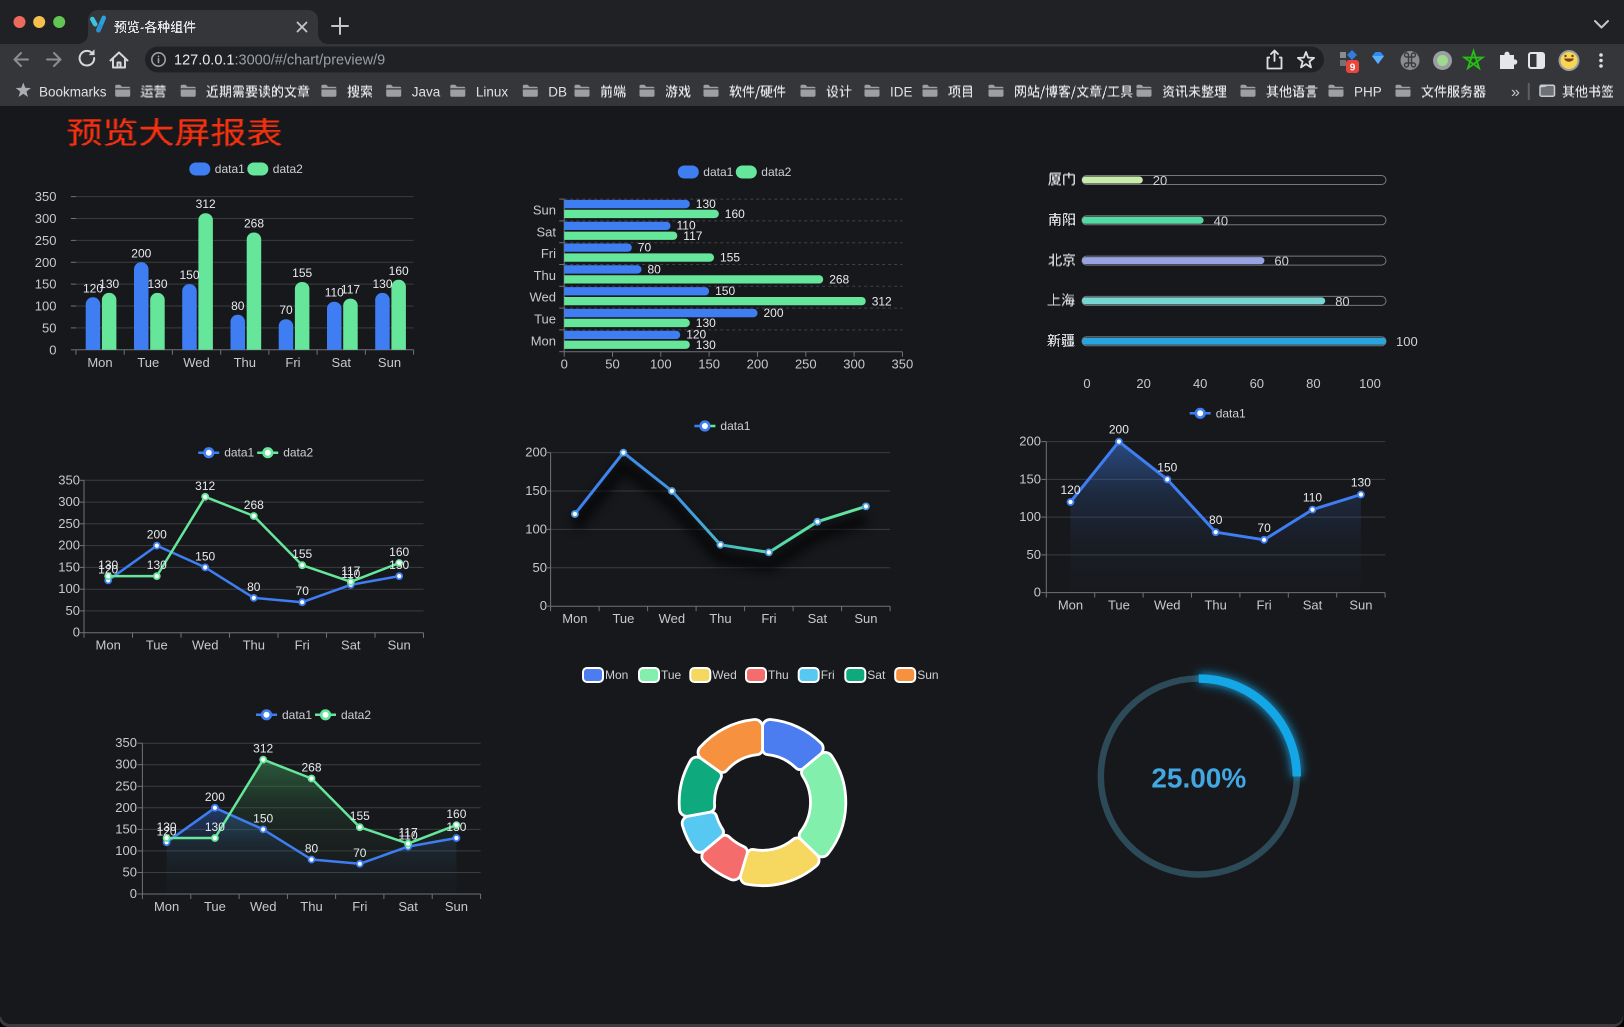  I want to click on svg-text: Wed, so click(263, 906).